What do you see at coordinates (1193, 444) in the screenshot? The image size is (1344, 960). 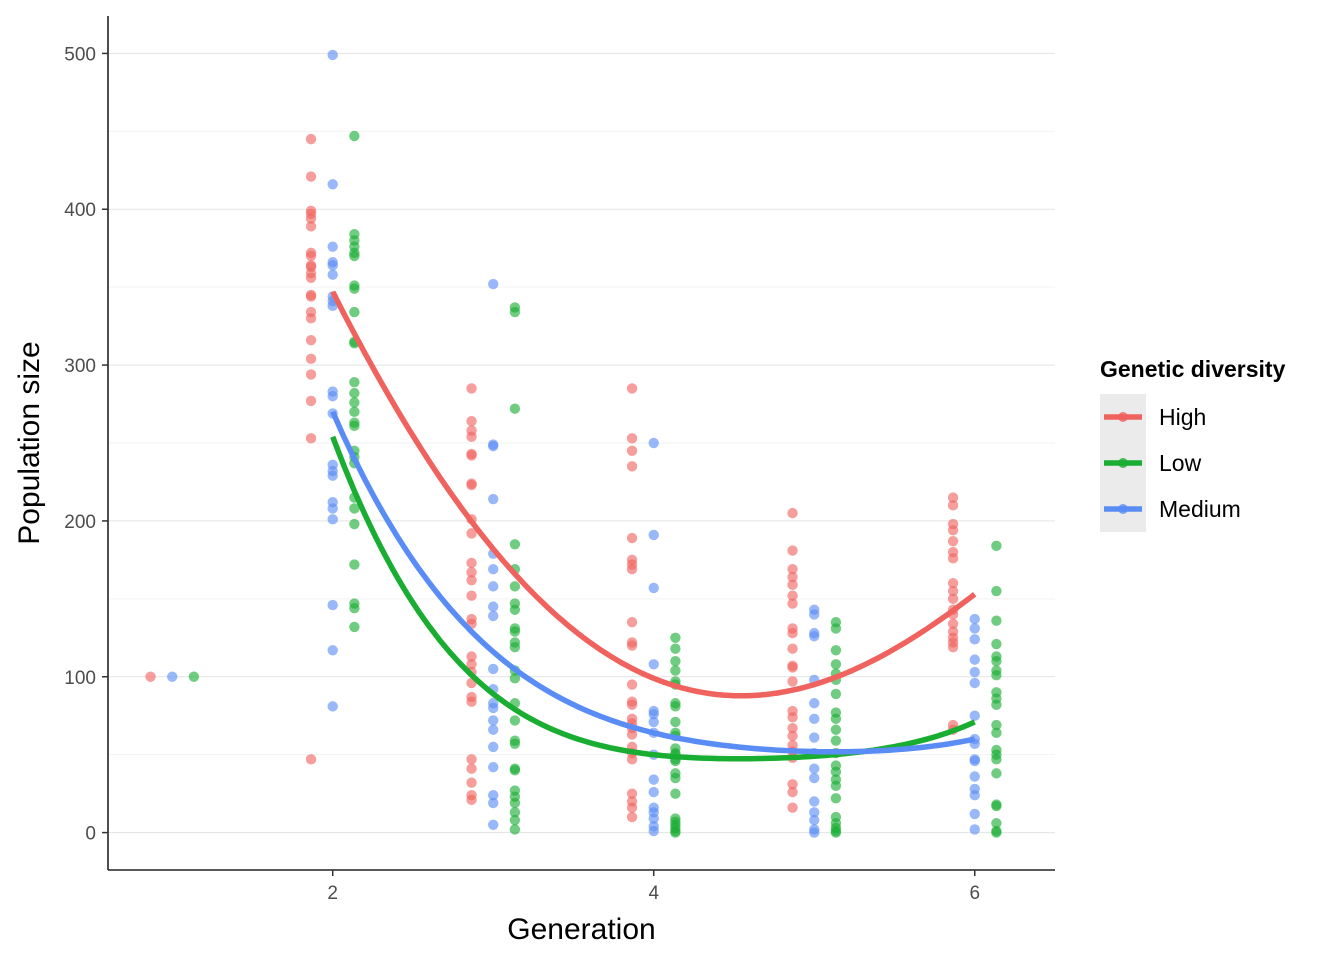 I see `legend: Genetic diversity High Low Medium` at bounding box center [1193, 444].